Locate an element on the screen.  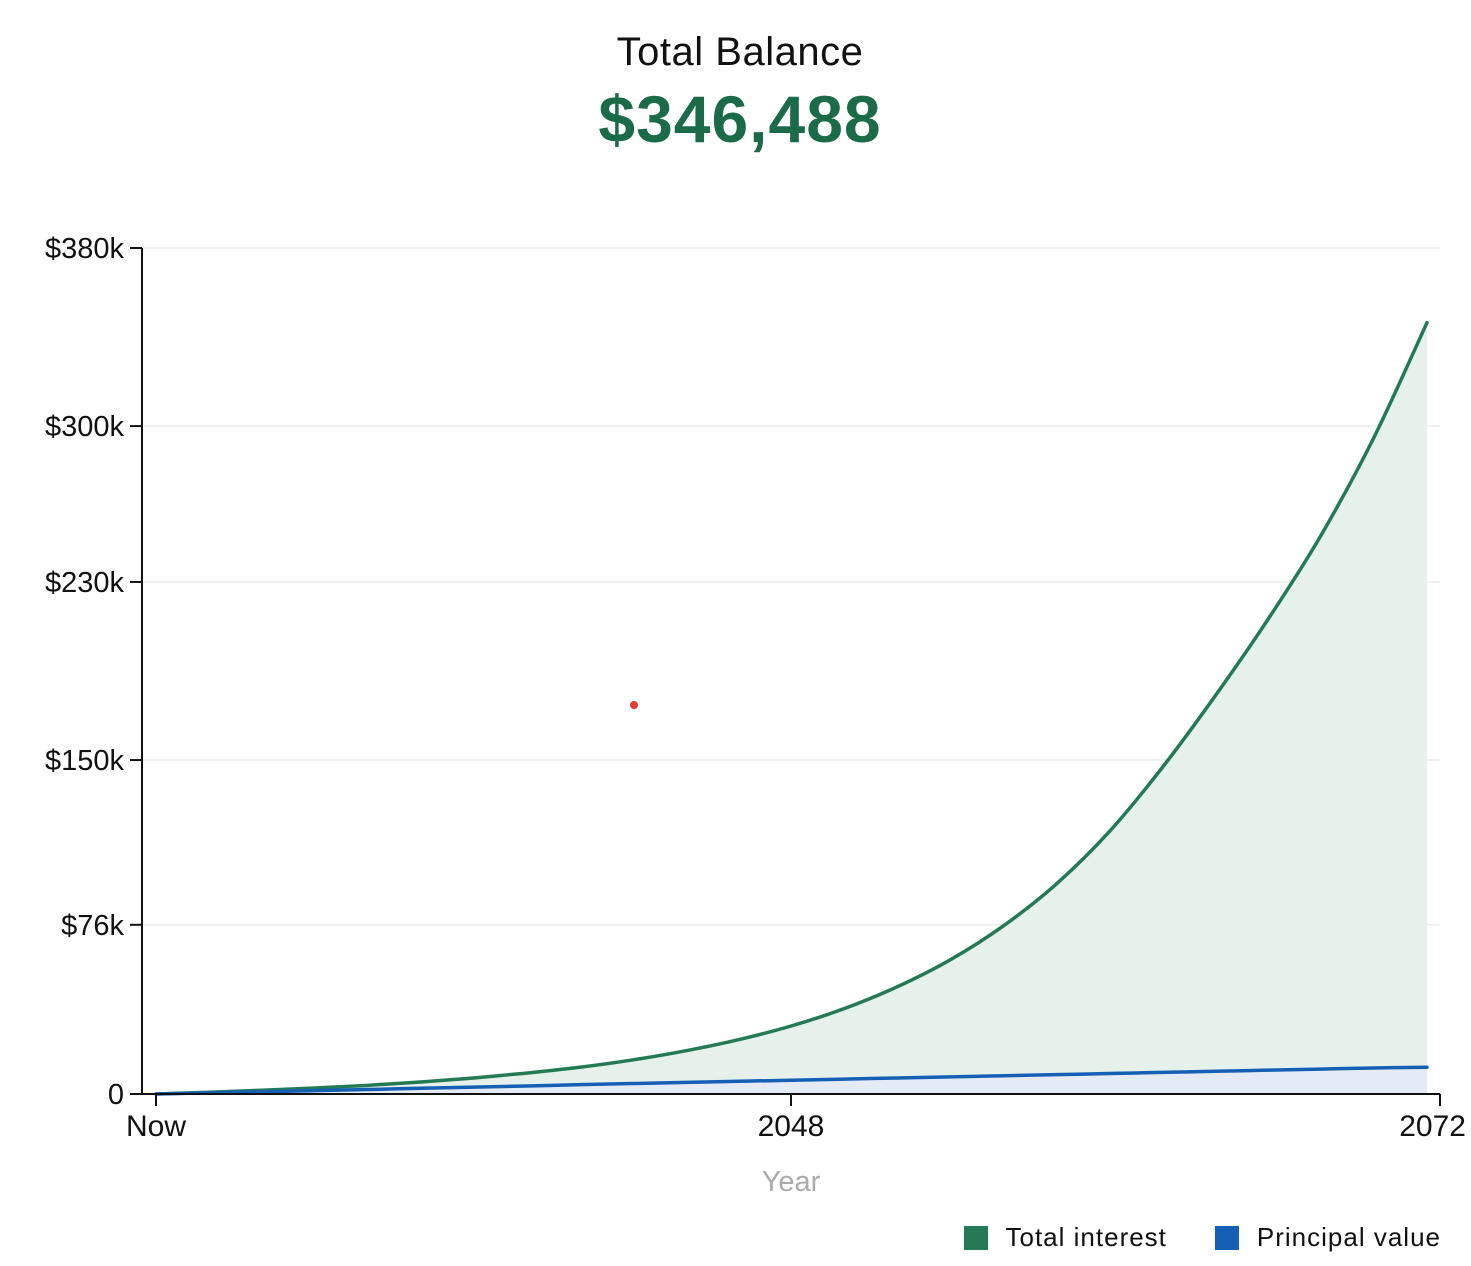
y-tick-label: 0 is located at coordinates (116, 1095).